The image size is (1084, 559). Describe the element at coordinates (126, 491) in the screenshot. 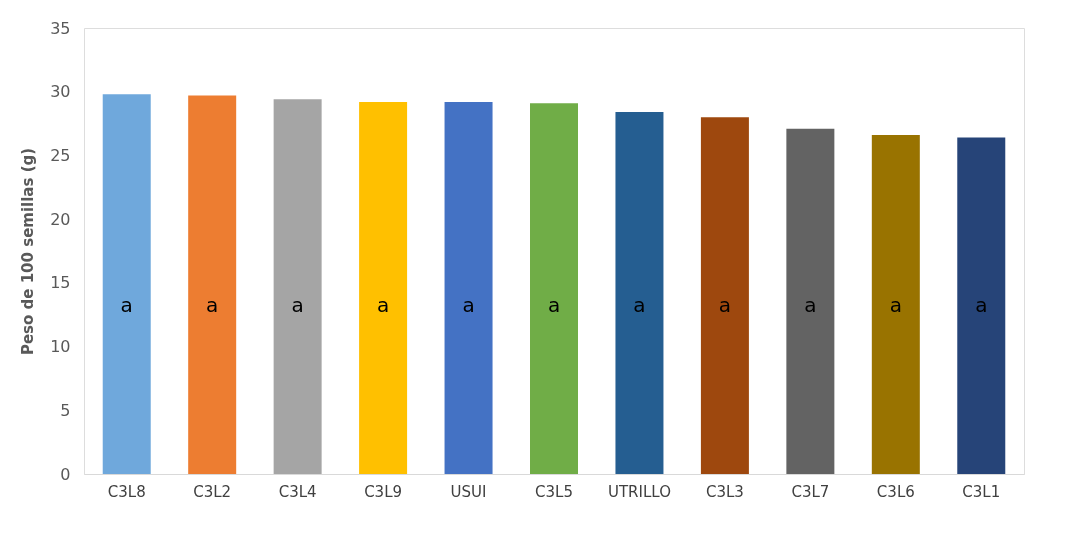

I see `x-tick-label: C3L8` at that location.